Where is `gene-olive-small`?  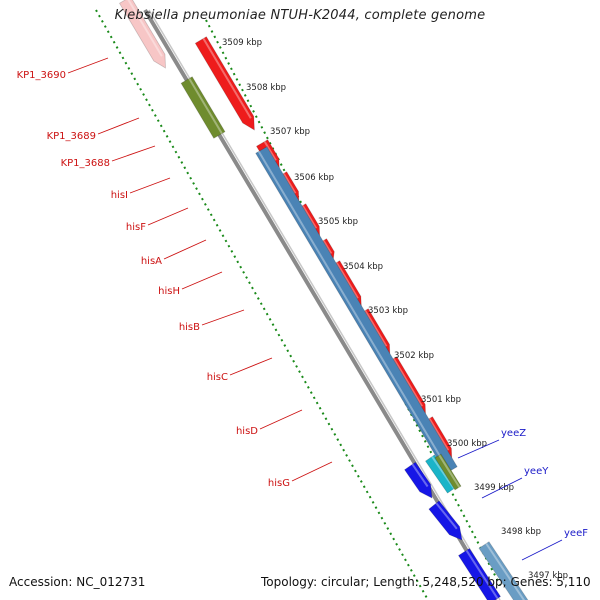 gene-olive-small is located at coordinates (448, 472).